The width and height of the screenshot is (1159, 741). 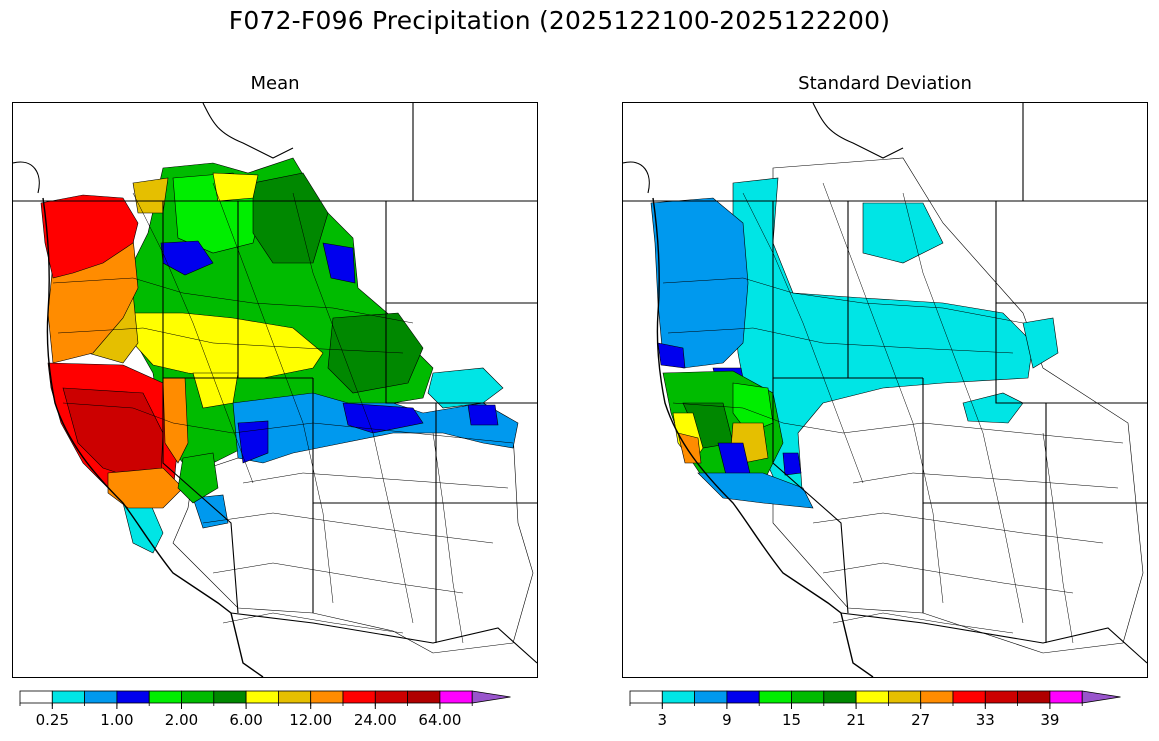 I want to click on colorbar-tick-label: 2.00, so click(x=181, y=720).